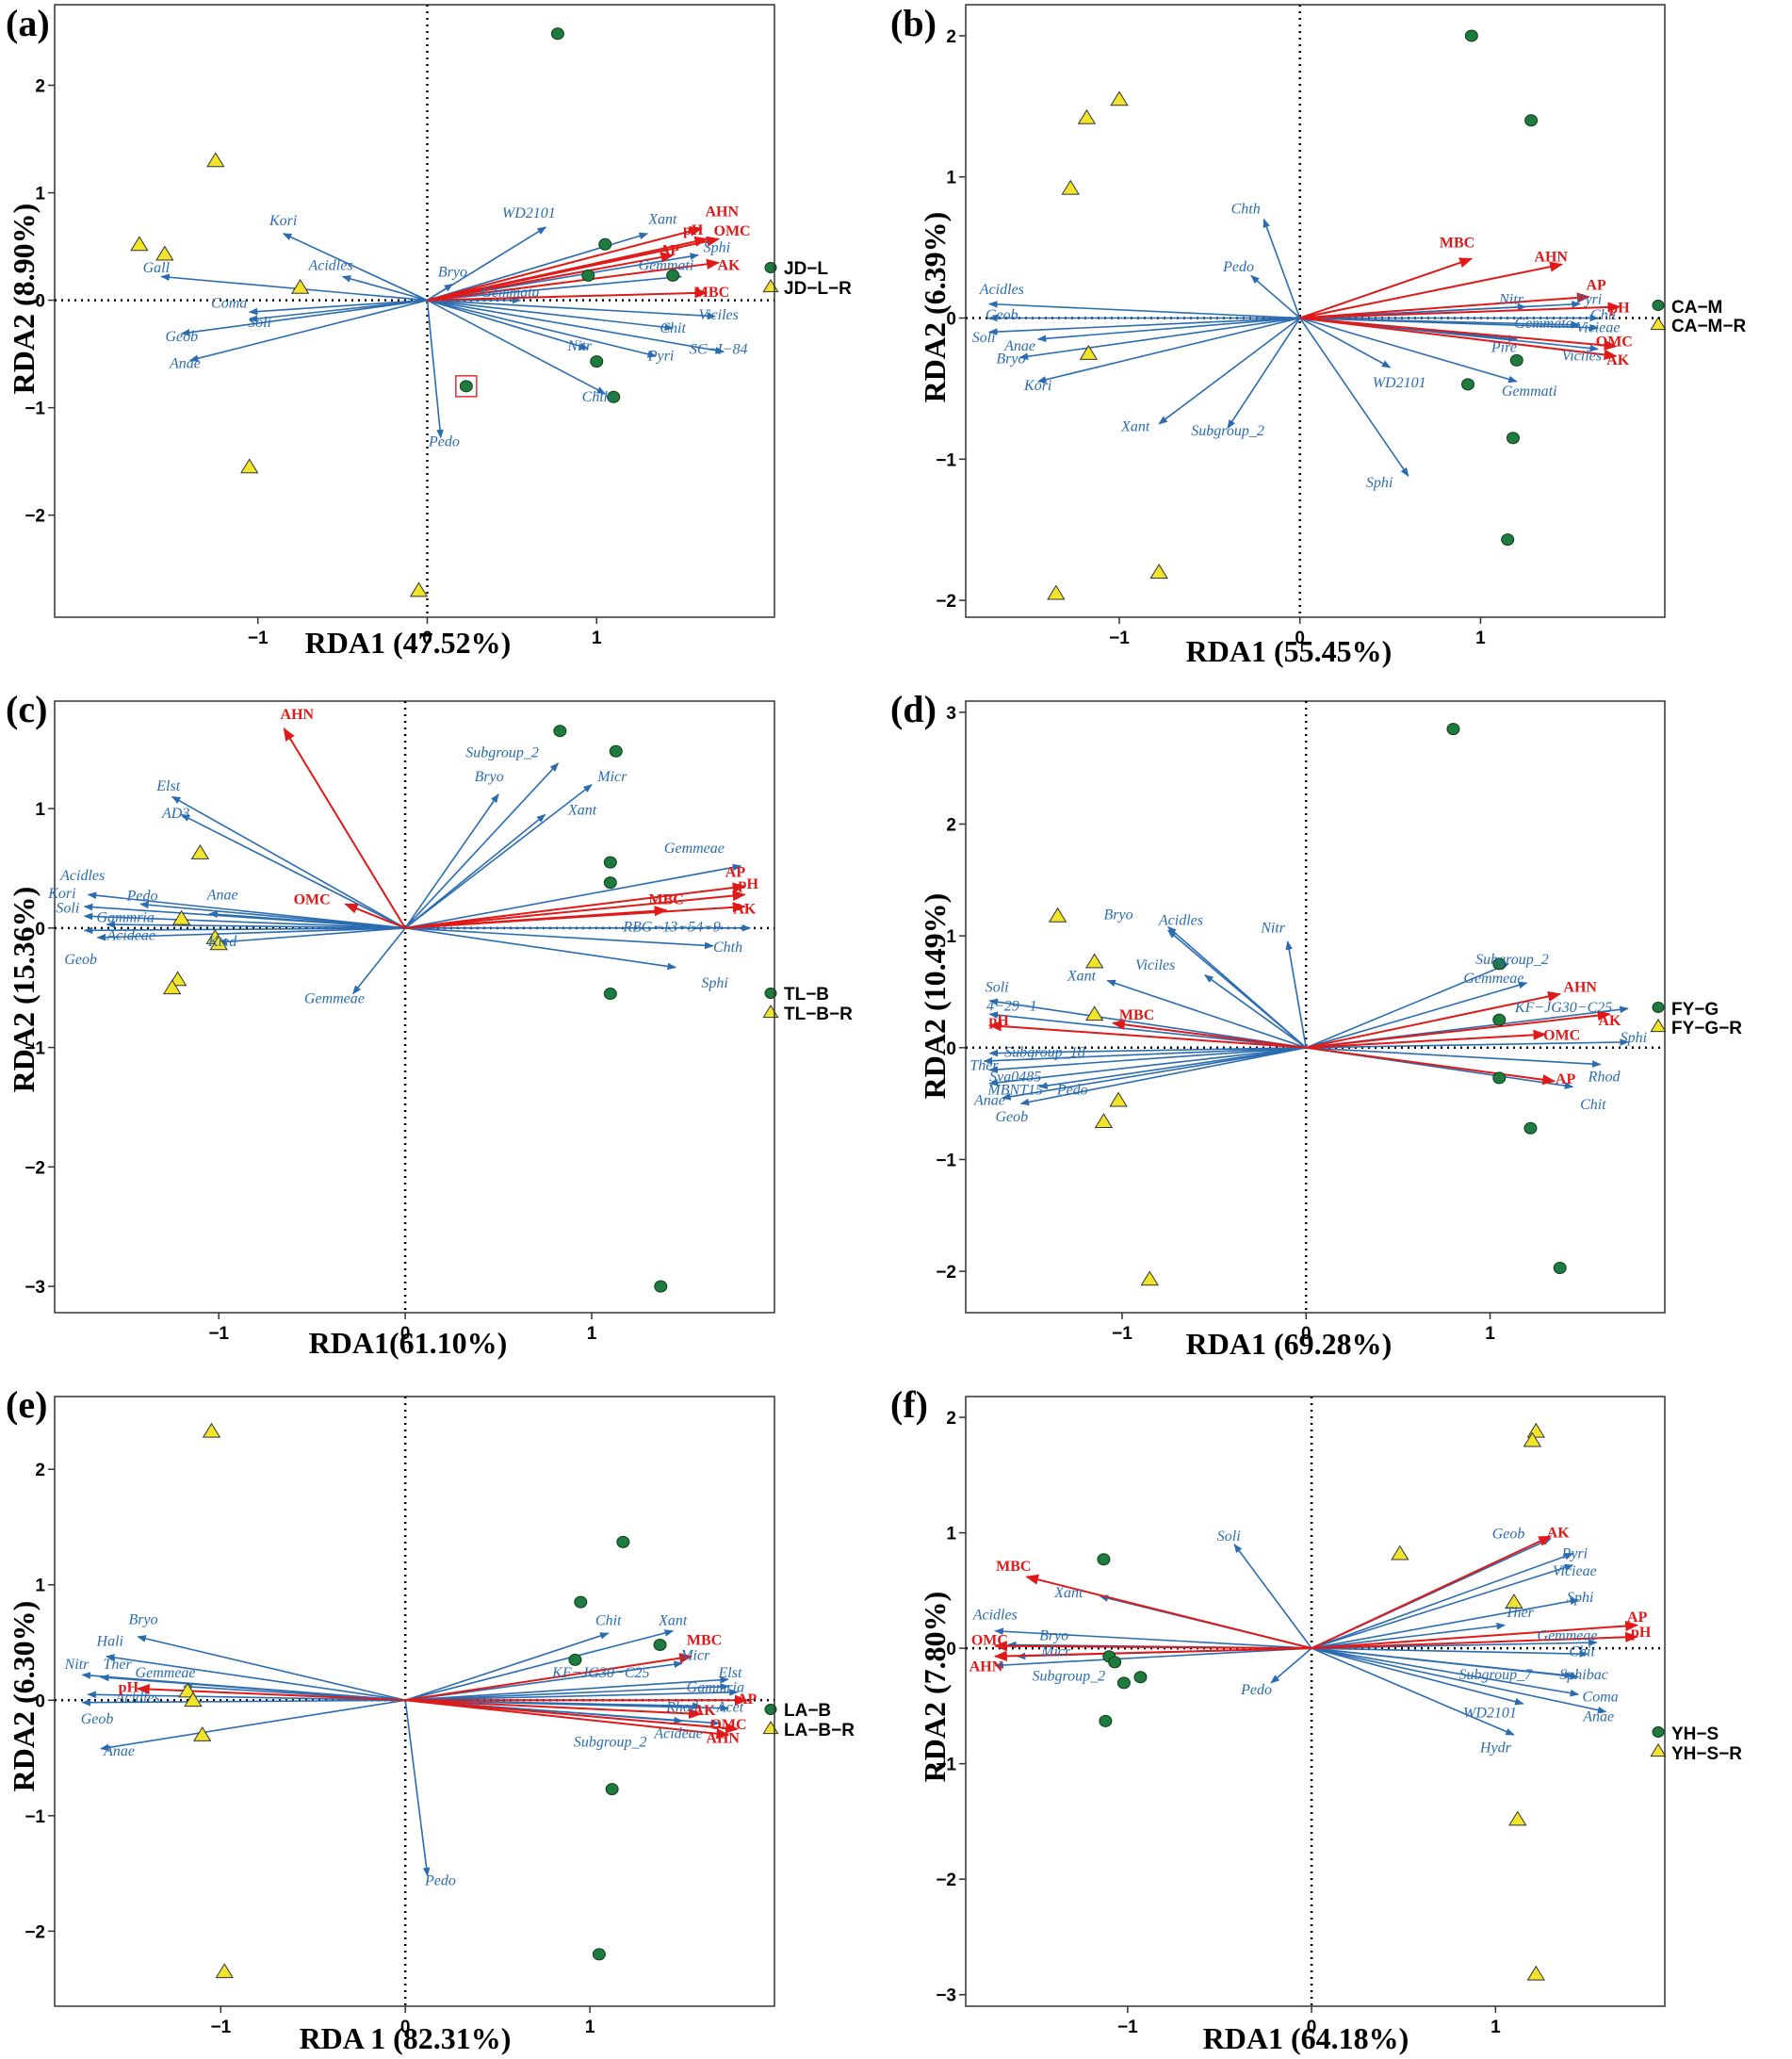 The width and height of the screenshot is (1792, 2059). What do you see at coordinates (951, 178) in the screenshot?
I see `y-tick-label: 1` at bounding box center [951, 178].